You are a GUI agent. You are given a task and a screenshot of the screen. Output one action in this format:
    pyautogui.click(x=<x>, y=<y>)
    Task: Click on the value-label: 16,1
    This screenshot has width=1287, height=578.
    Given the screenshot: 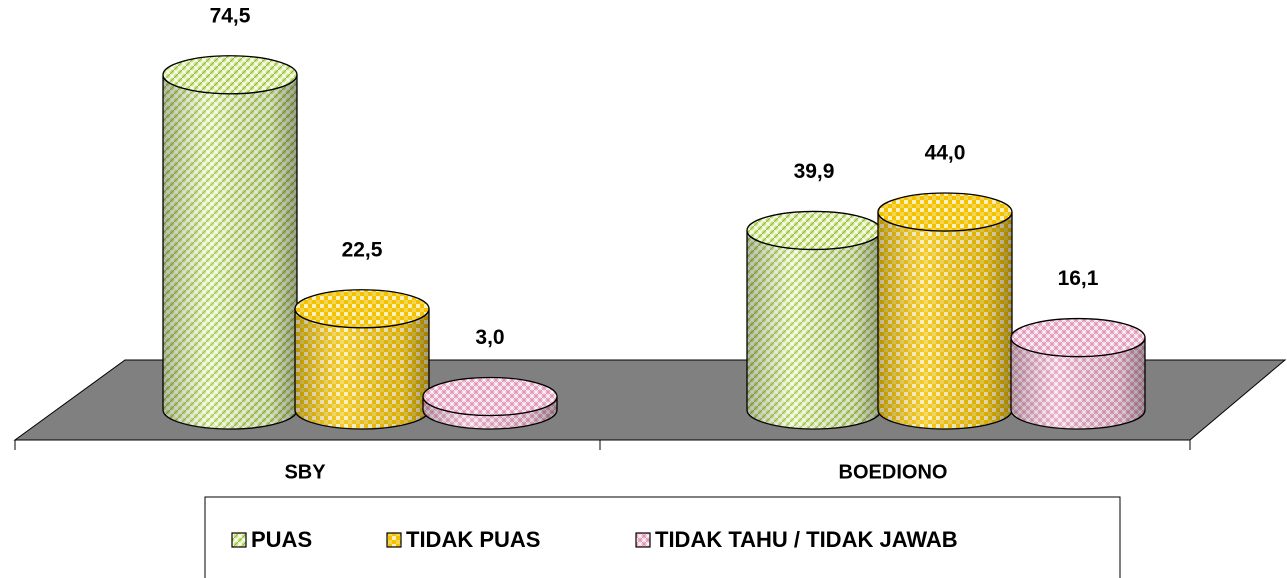 What is the action you would take?
    pyautogui.click(x=1078, y=278)
    